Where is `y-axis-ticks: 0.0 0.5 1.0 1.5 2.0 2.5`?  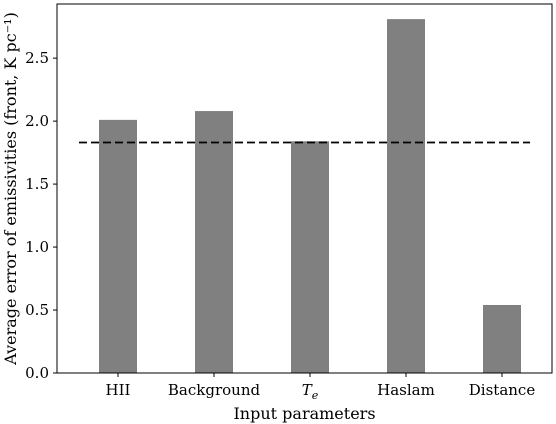
y-axis-ticks: 0.0 0.5 1.0 1.5 2.0 2.5 is located at coordinates (41, 215).